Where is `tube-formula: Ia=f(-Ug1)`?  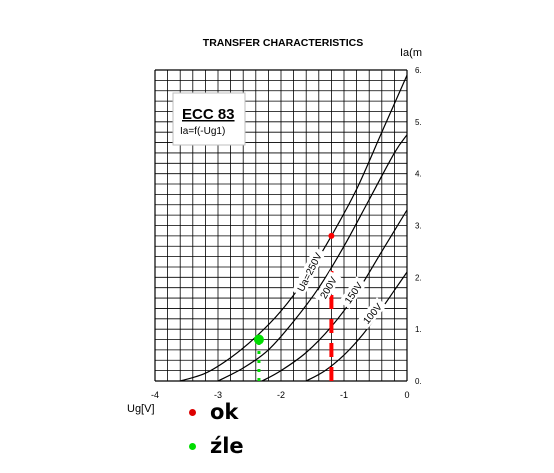 tube-formula: Ia=f(-Ug1) is located at coordinates (202, 131).